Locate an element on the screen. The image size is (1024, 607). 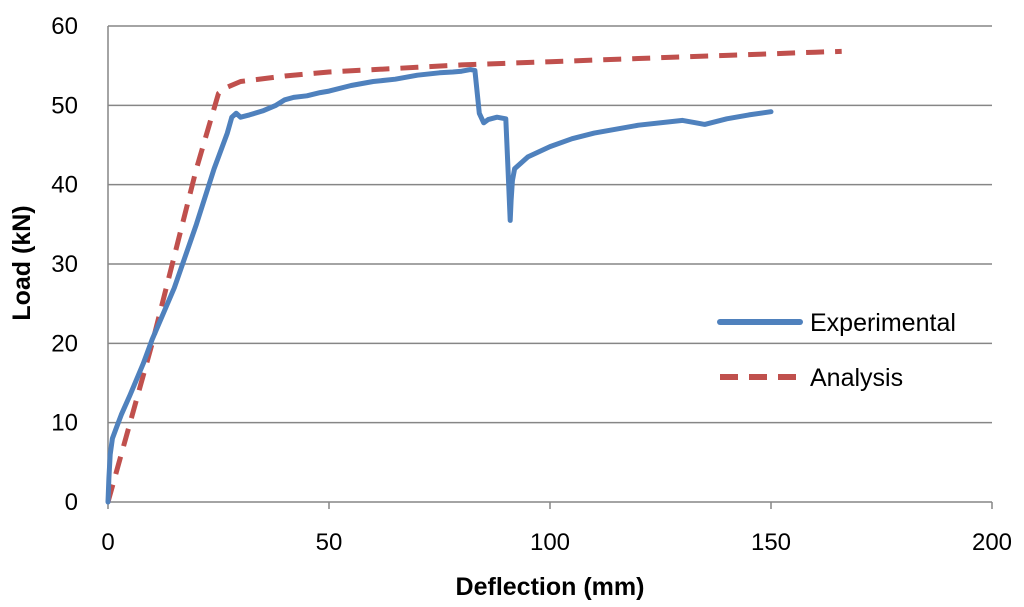
y-tick-label: 10 is located at coordinates (64, 423).